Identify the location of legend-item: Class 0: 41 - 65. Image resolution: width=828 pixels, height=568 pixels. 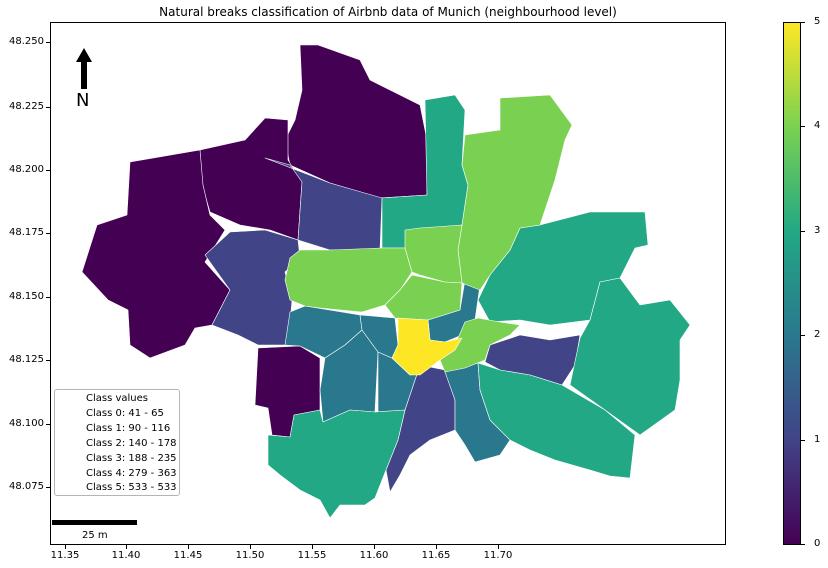
(125, 413).